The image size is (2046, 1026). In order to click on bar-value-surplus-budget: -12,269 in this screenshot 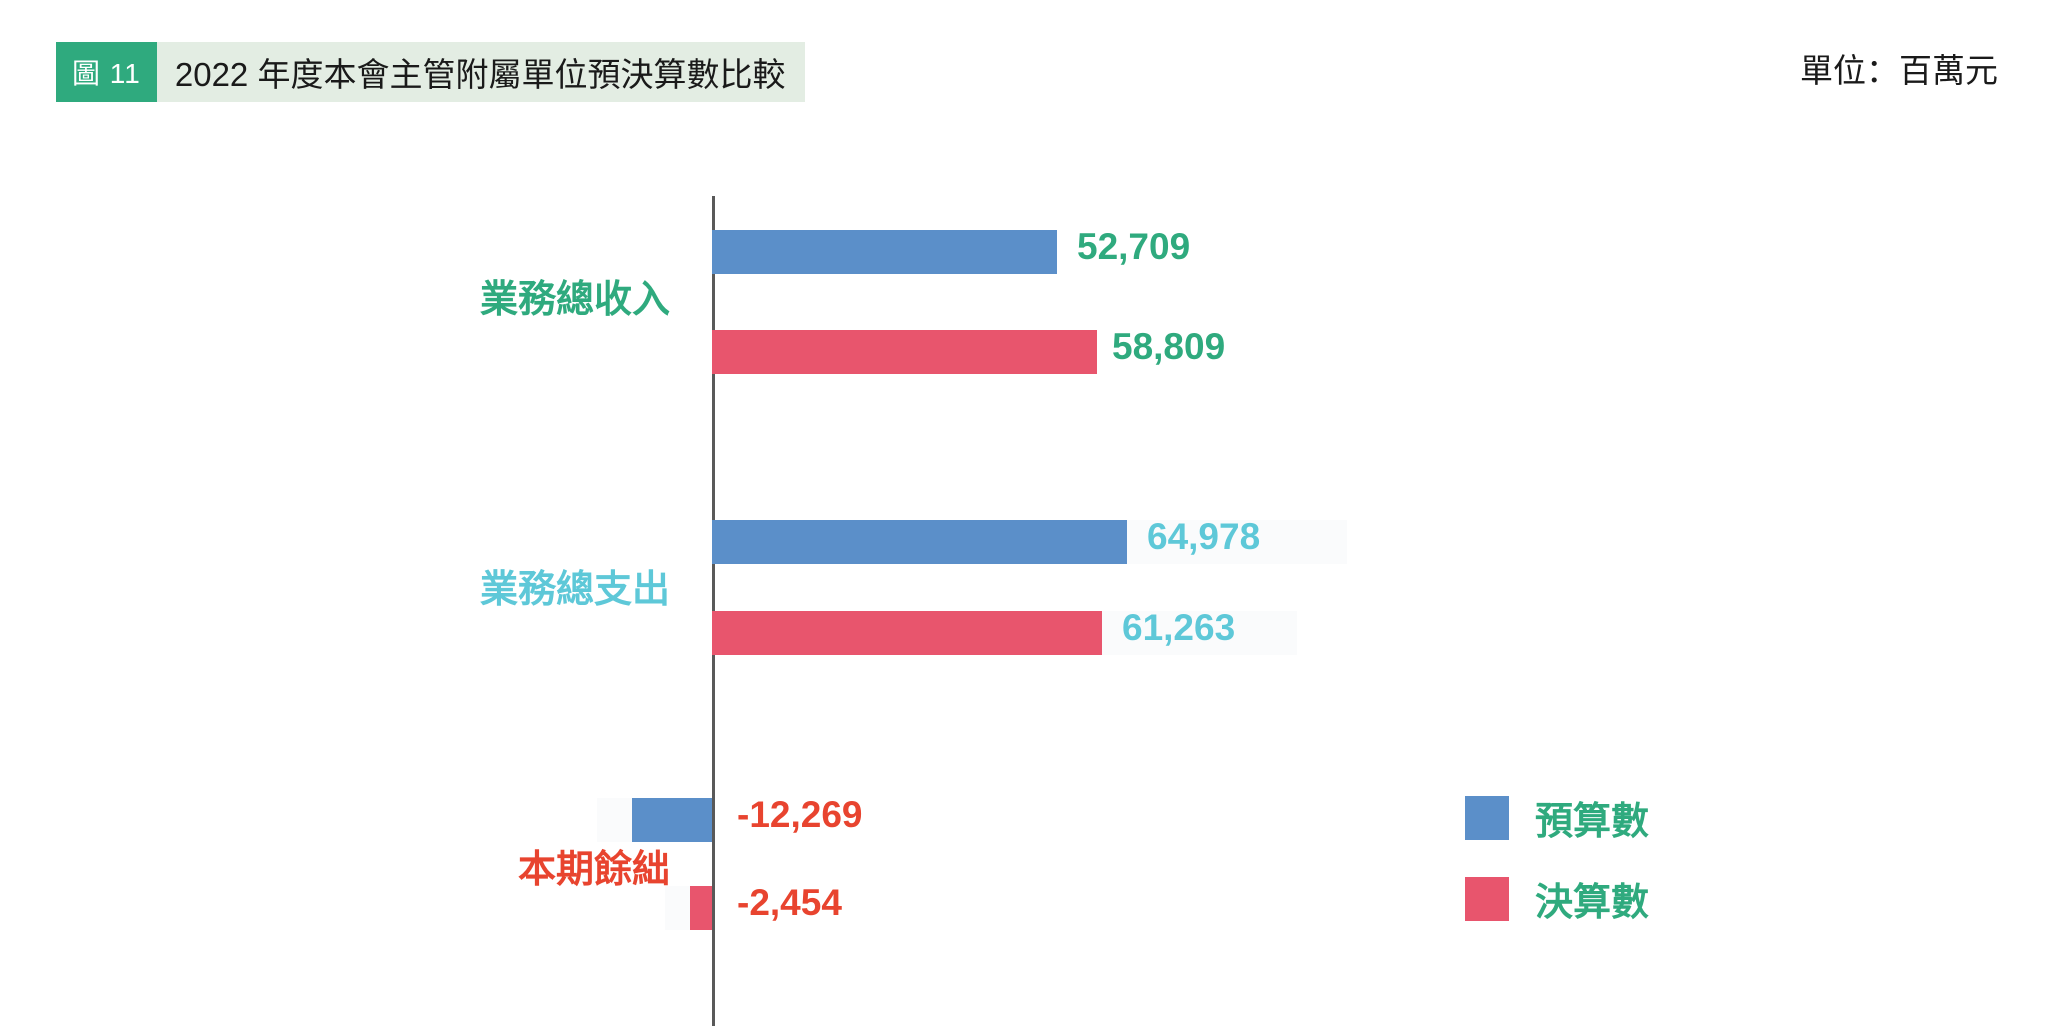, I will do `click(800, 814)`.